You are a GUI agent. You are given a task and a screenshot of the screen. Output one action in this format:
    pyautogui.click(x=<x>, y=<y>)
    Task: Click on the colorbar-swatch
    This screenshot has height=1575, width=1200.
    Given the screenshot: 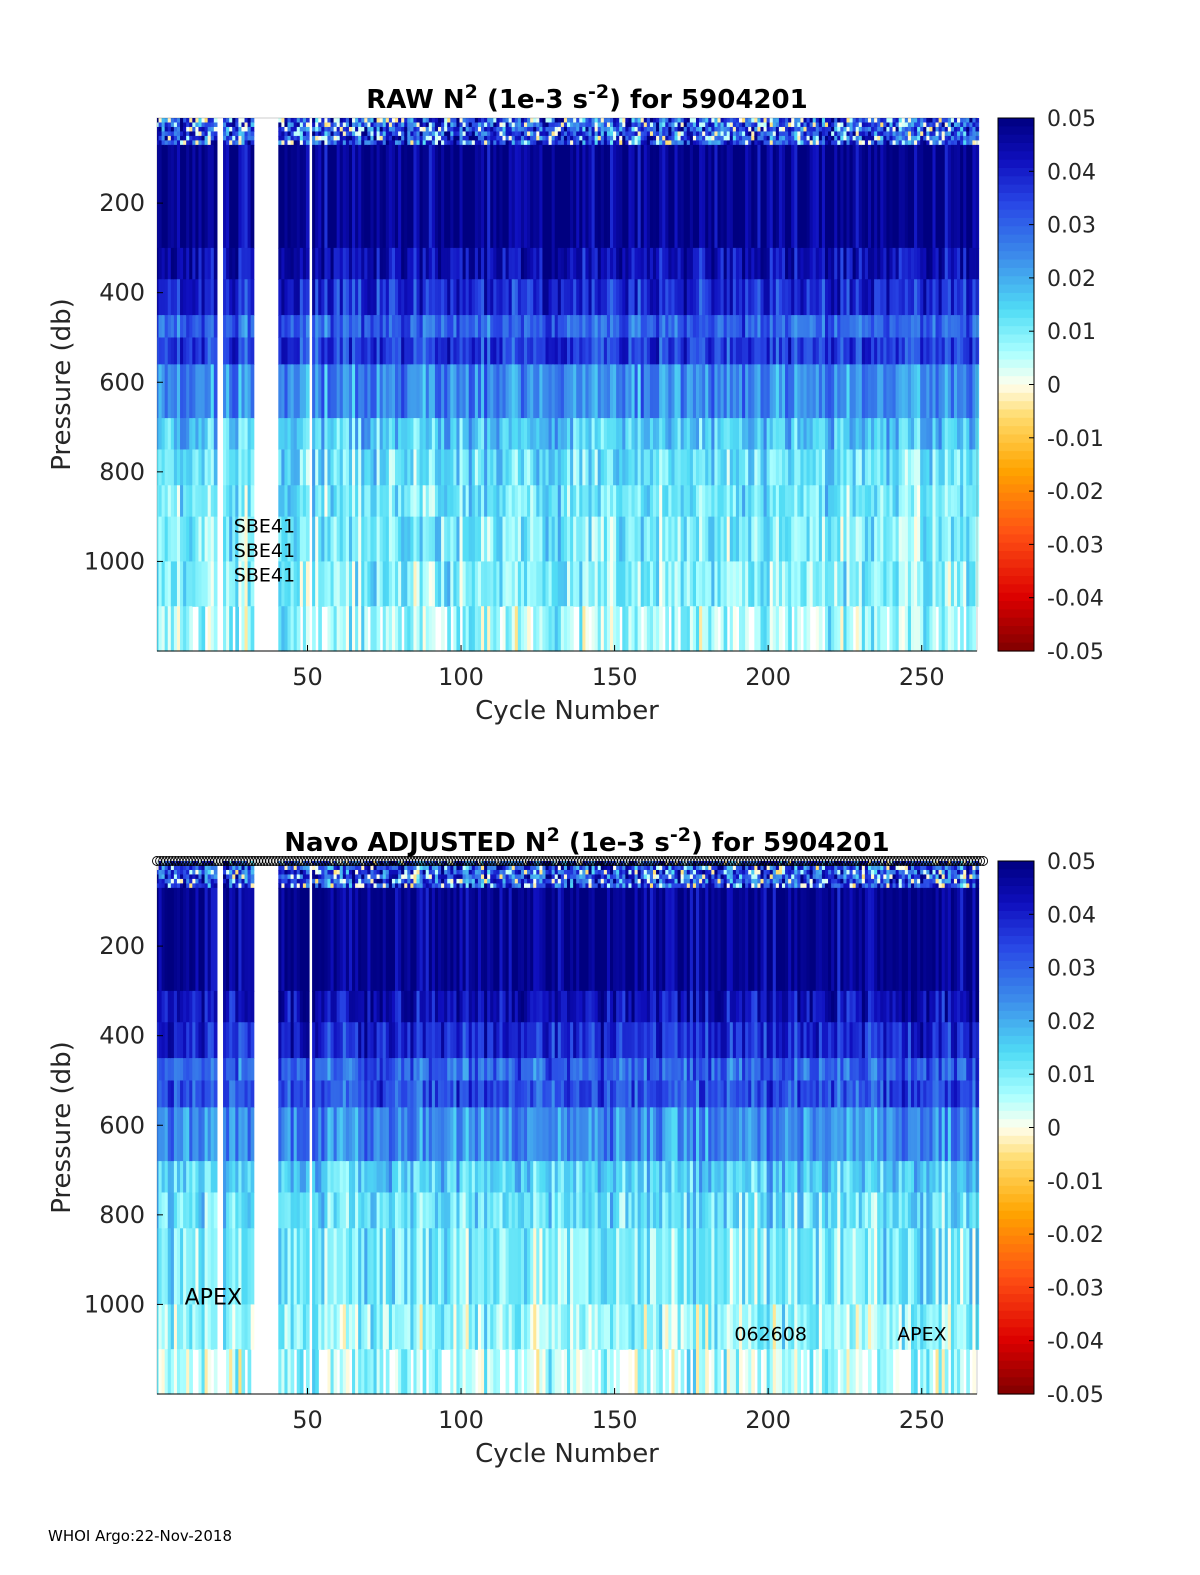 What is the action you would take?
    pyautogui.click(x=1016, y=531)
    